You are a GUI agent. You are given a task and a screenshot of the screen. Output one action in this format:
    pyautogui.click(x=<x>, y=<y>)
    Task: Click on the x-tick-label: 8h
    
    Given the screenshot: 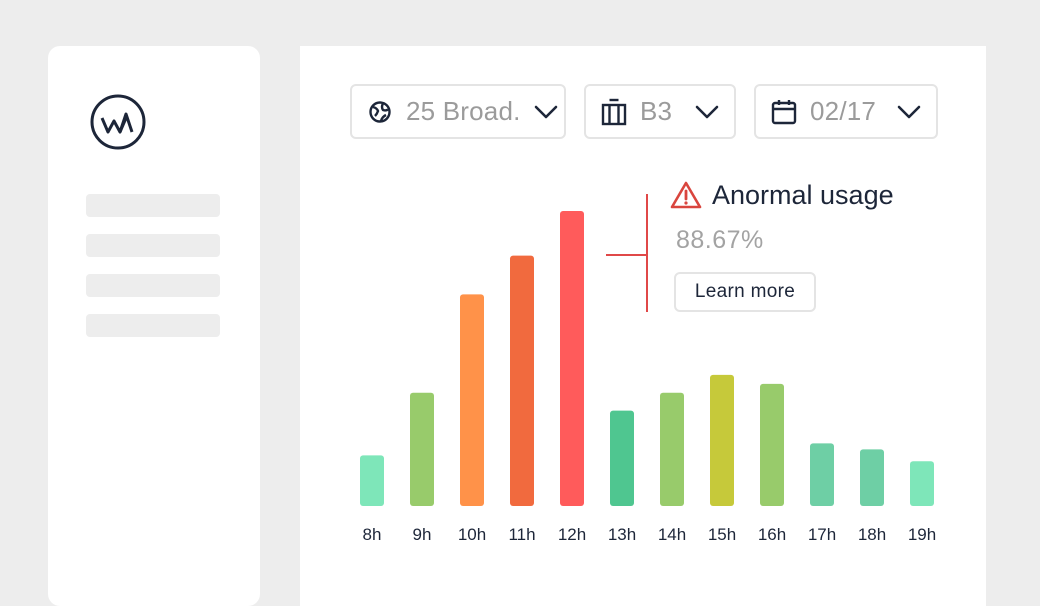 What is the action you would take?
    pyautogui.click(x=372, y=534)
    